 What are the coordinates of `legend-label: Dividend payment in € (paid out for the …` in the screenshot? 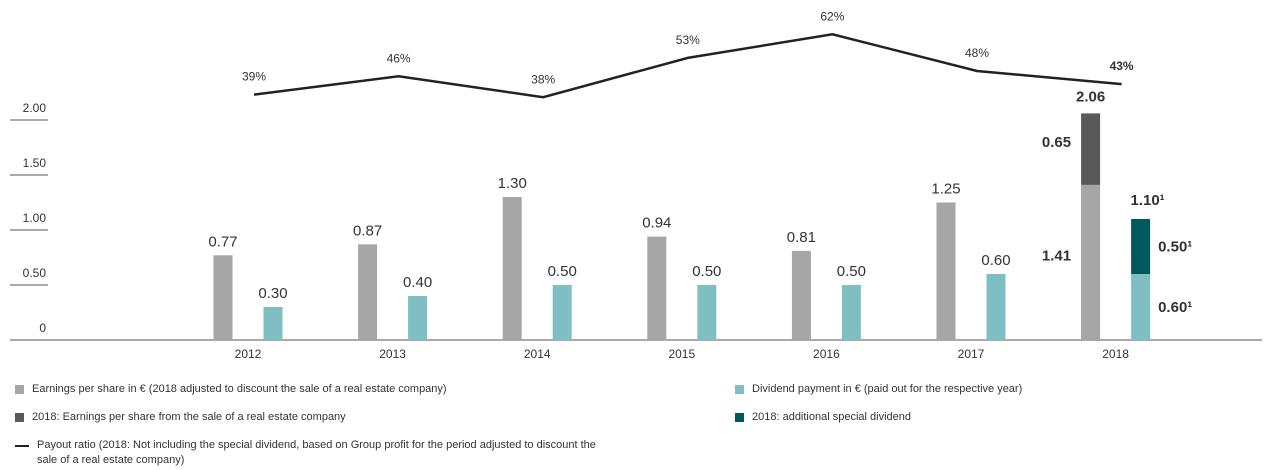 It's located at (887, 389).